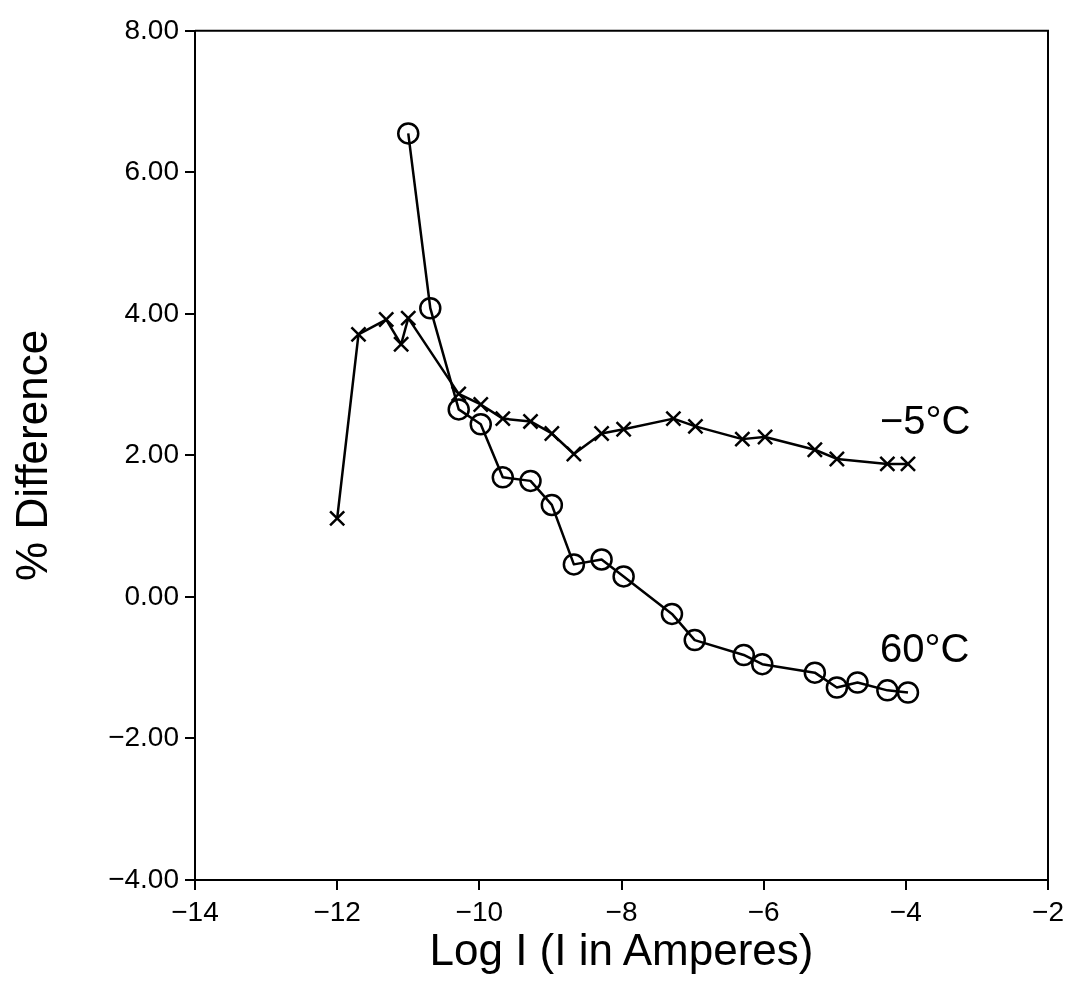 The height and width of the screenshot is (993, 1087). Describe the element at coordinates (479, 911) in the screenshot. I see `x-tick-label: −10` at that location.